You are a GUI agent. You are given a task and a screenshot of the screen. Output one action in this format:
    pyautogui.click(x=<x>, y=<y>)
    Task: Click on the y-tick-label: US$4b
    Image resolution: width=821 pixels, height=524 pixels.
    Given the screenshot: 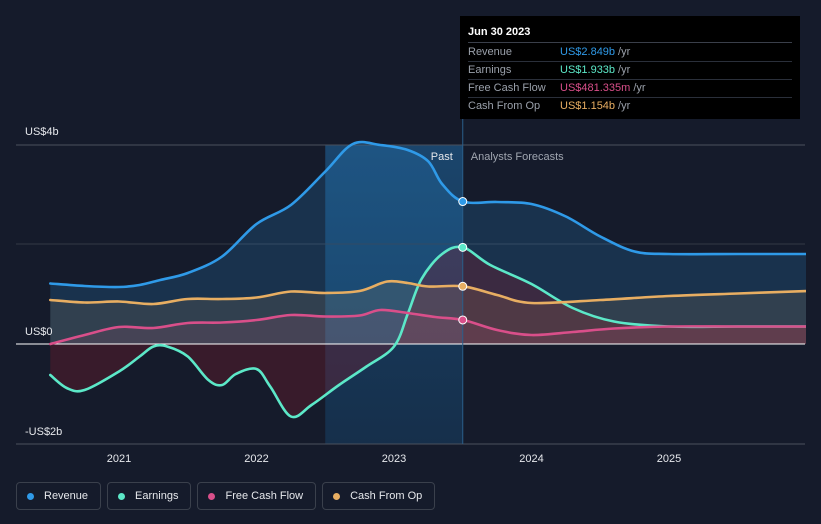 What is the action you would take?
    pyautogui.click(x=42, y=132)
    